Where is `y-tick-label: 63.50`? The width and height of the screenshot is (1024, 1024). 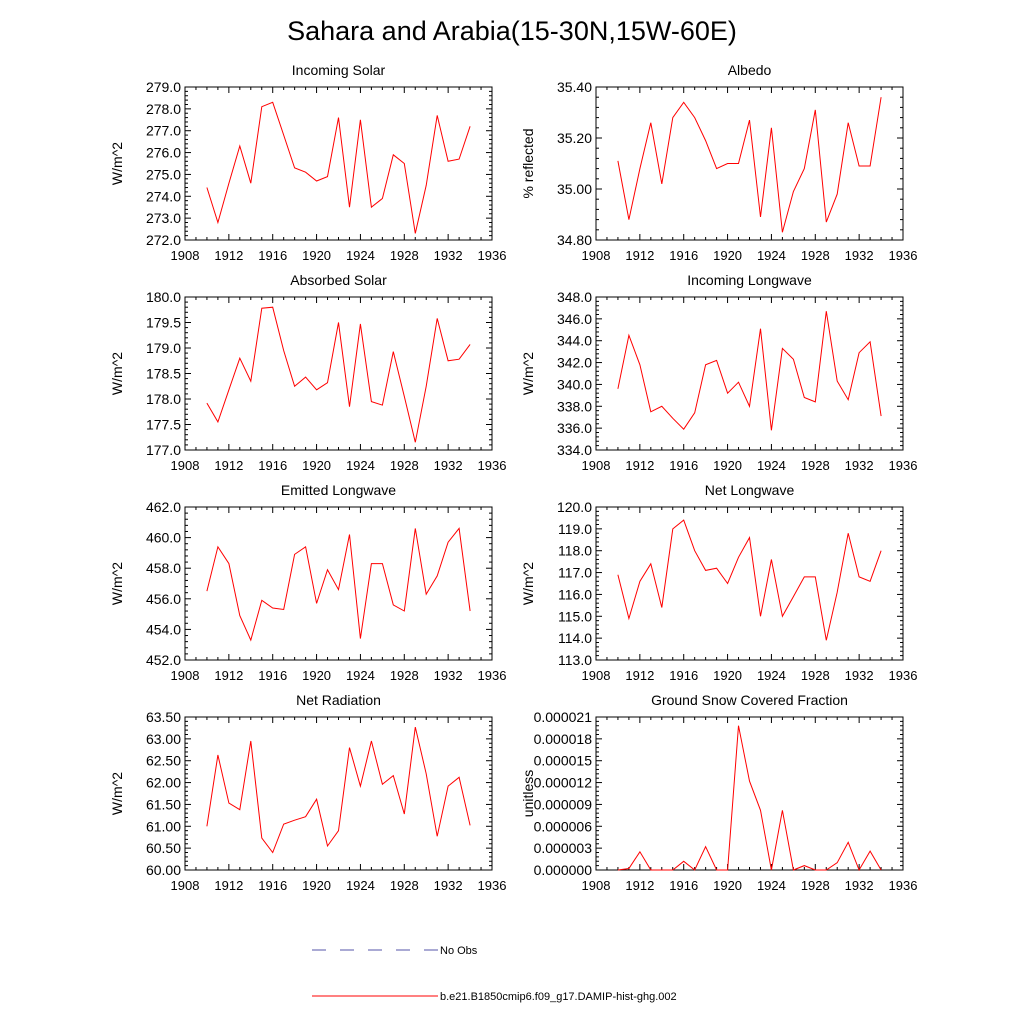
y-tick-label: 63.50 is located at coordinates (163, 717).